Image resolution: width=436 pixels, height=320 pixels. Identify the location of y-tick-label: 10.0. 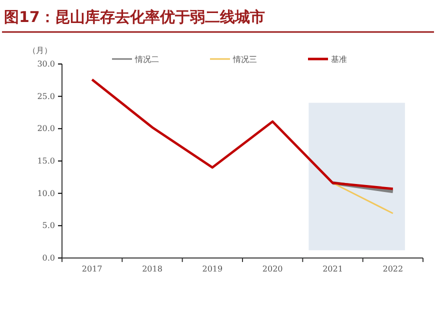
(46, 193).